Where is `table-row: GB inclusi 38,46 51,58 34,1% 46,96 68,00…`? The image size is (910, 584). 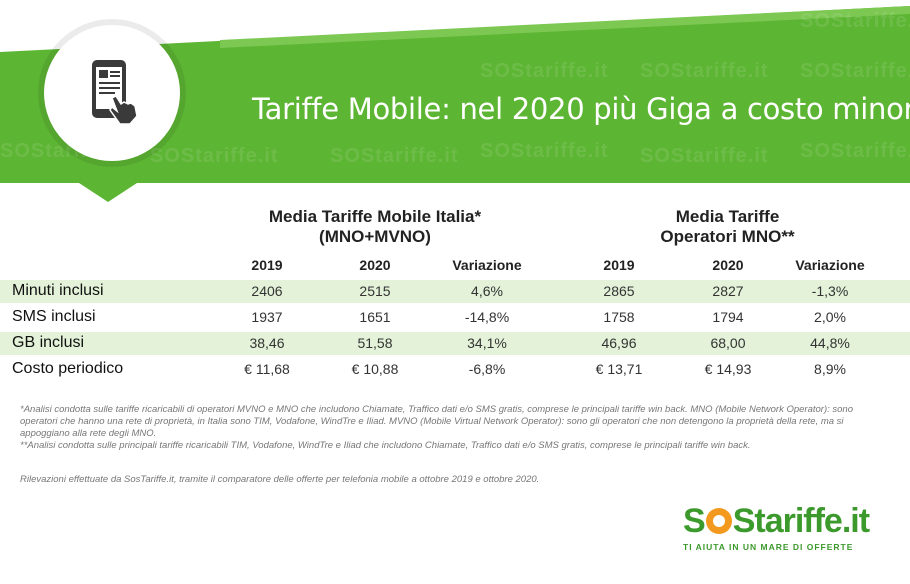 table-row: GB inclusi 38,46 51,58 34,1% 46,96 68,00… is located at coordinates (455, 343).